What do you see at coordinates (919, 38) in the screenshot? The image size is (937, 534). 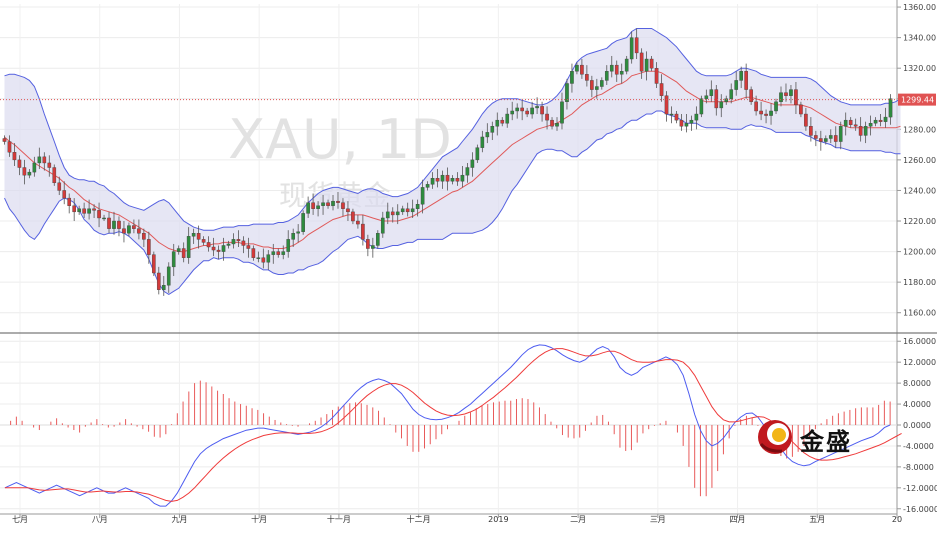 I see `price-tick-label: 1340.00` at bounding box center [919, 38].